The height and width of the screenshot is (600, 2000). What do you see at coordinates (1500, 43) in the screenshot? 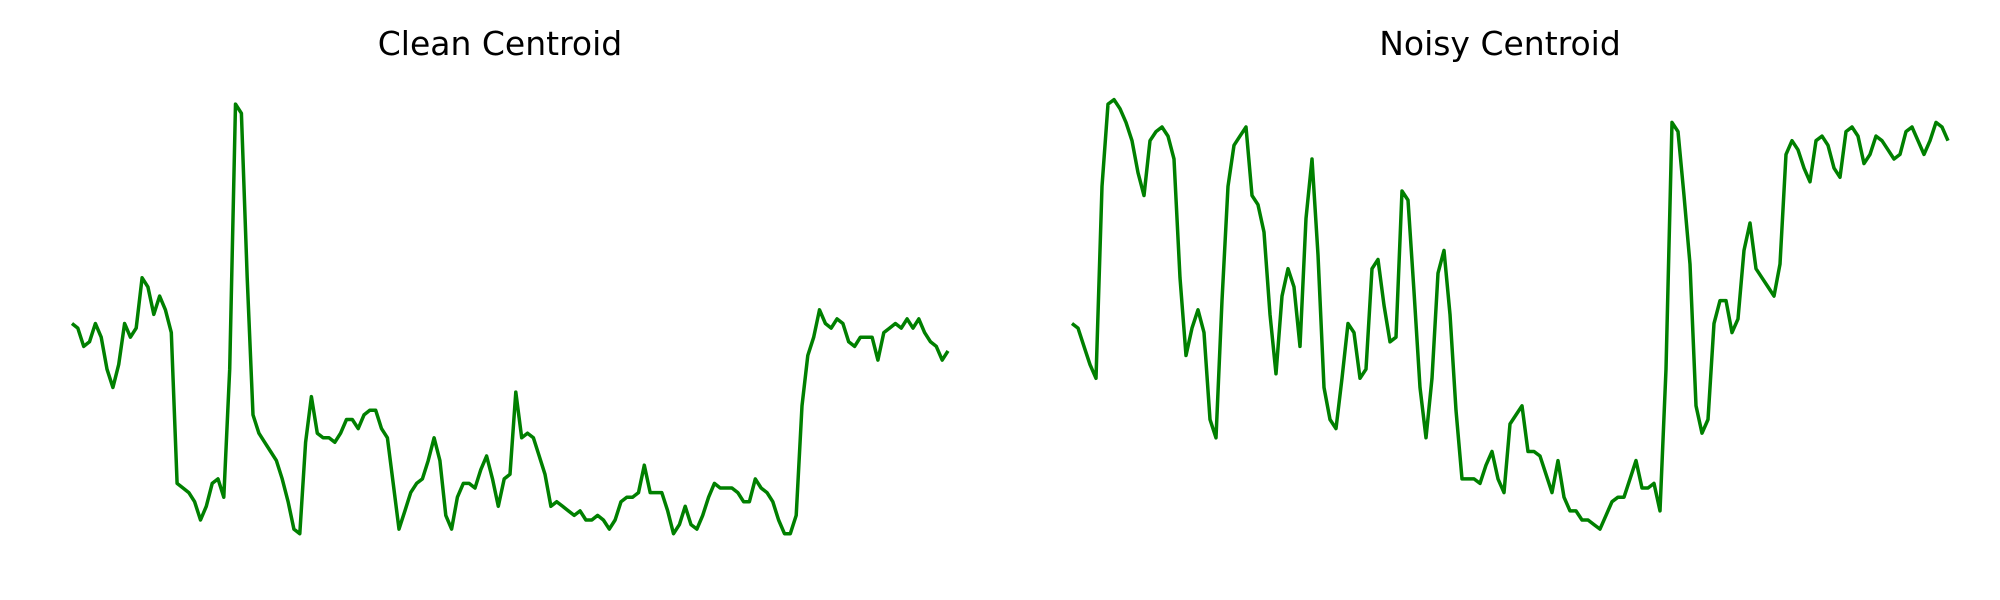
I see `noisy-centroid-title: Noisy Centroid` at bounding box center [1500, 43].